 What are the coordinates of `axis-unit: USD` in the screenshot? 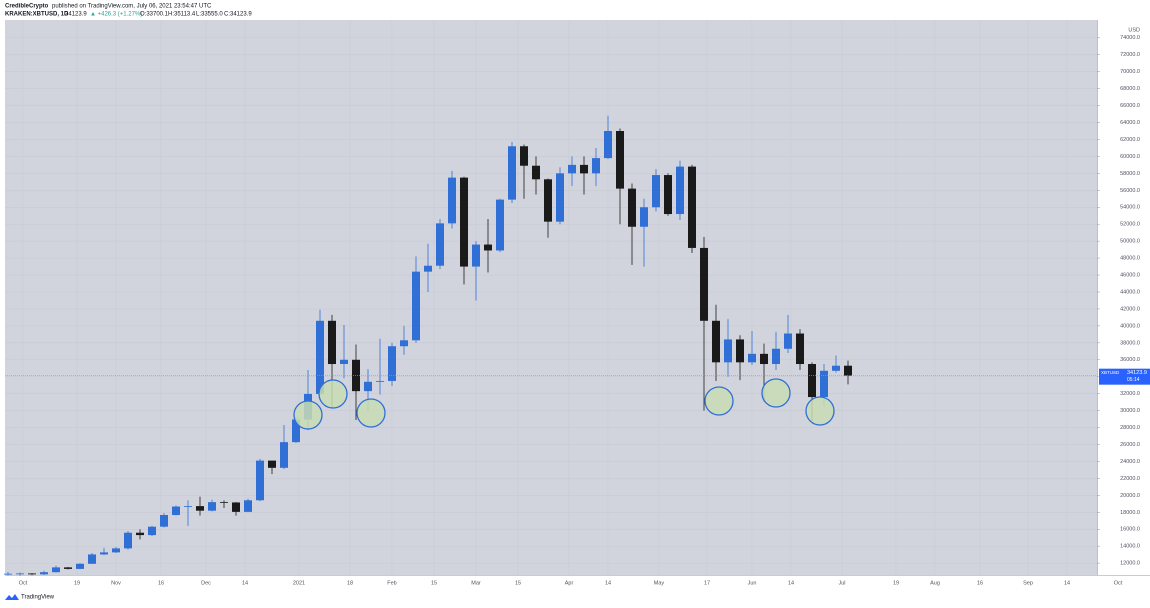 It's located at (1134, 30).